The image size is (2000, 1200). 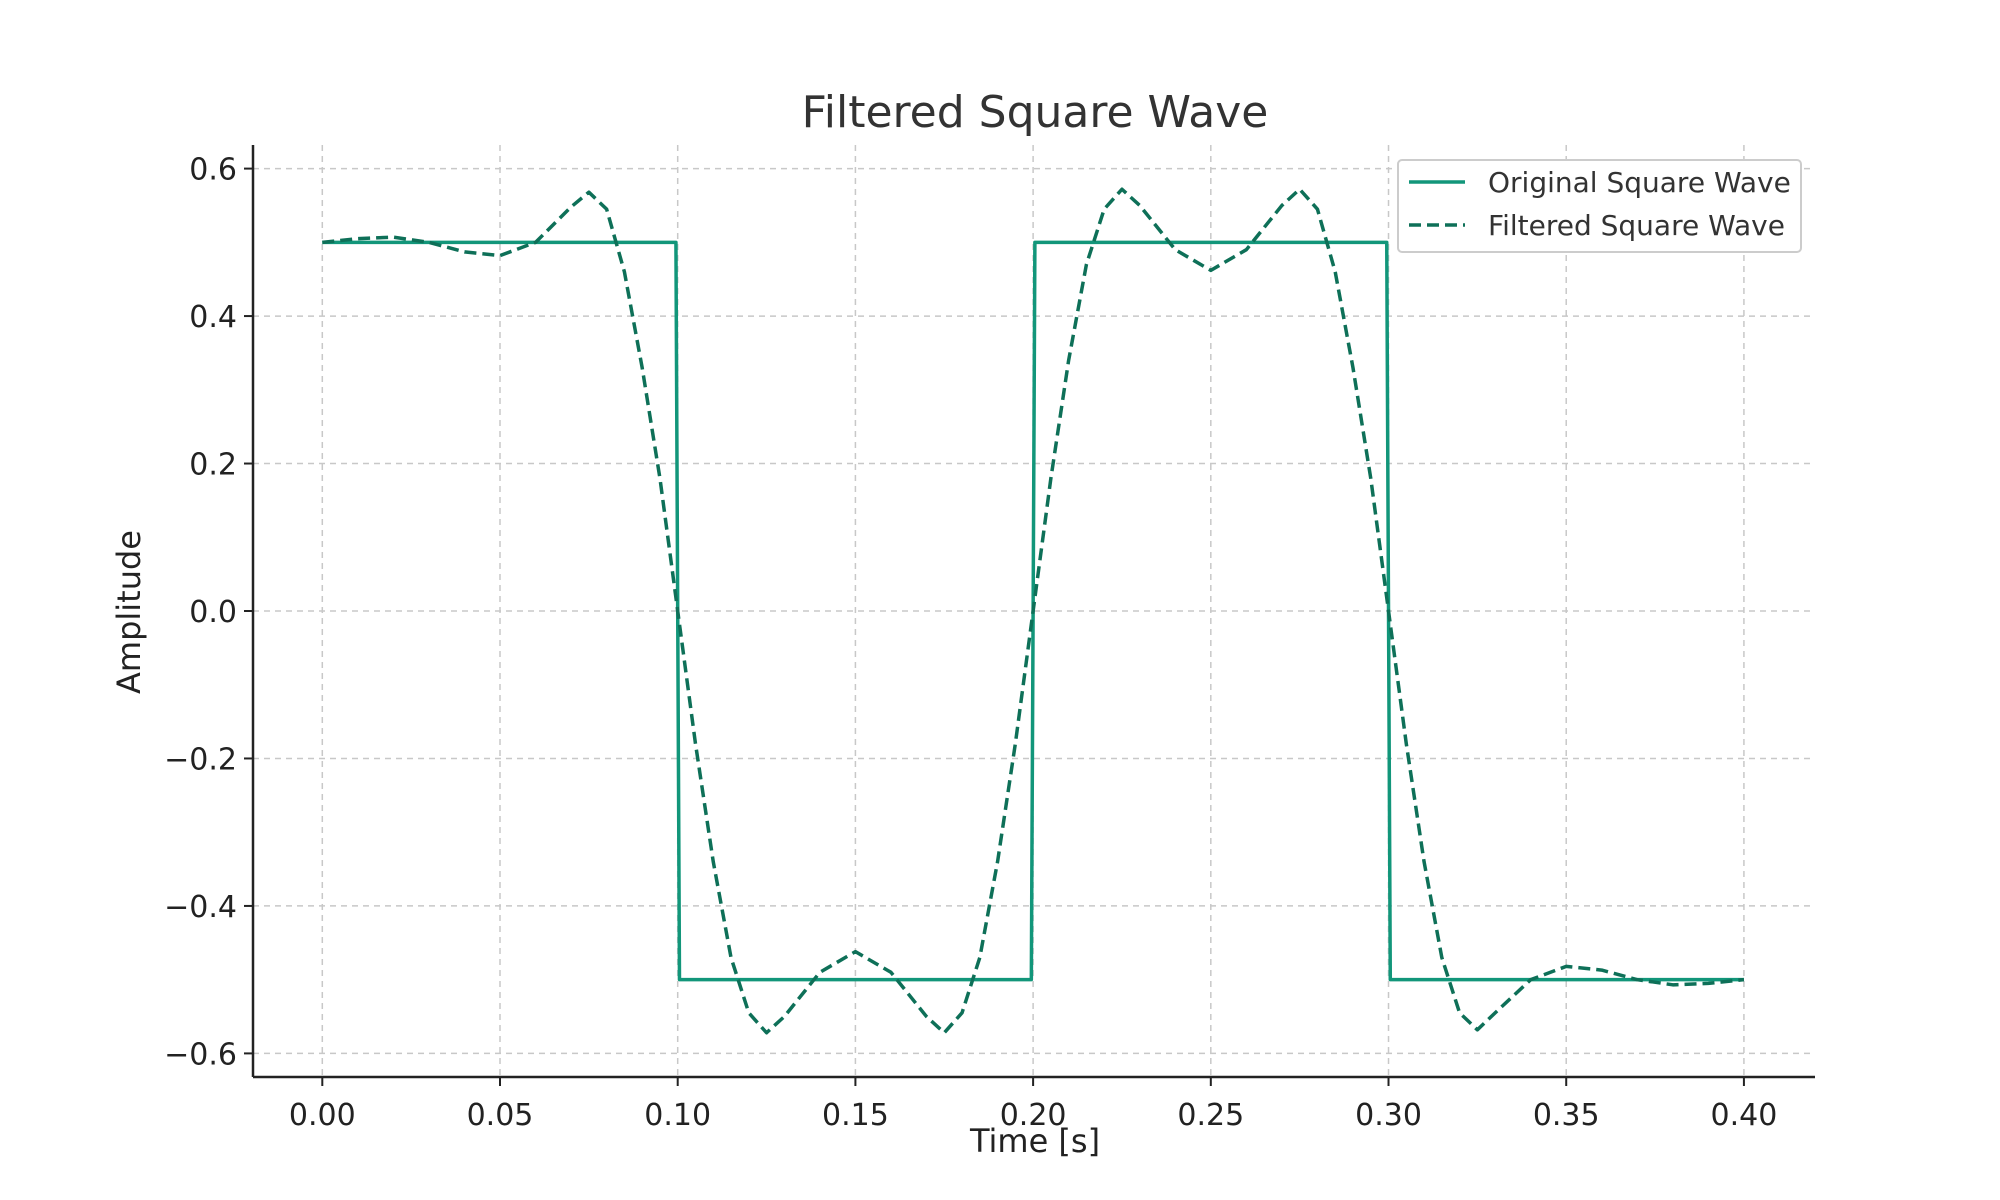 I want to click on y-tick-label: 0.0, so click(x=213, y=612).